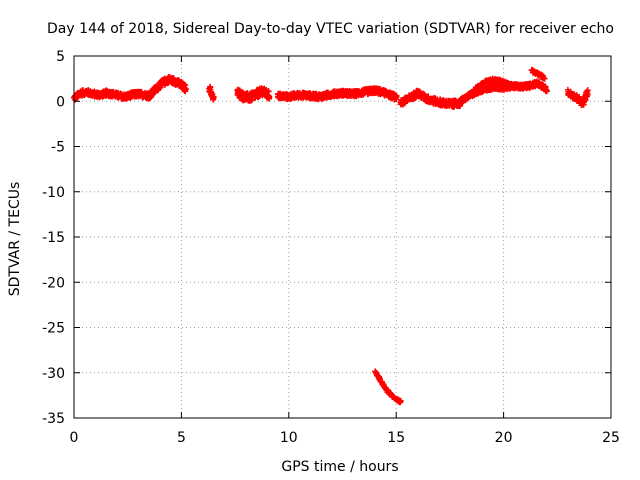  What do you see at coordinates (53, 238) in the screenshot?
I see `y-tick-label: -15` at bounding box center [53, 238].